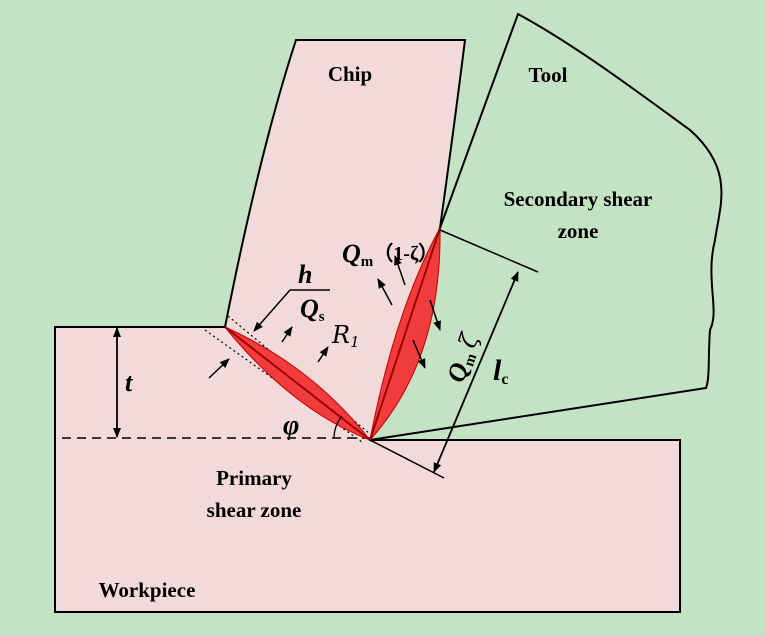  Describe the element at coordinates (476, 372) in the screenshot. I see `lc-dimension-arrow` at that location.